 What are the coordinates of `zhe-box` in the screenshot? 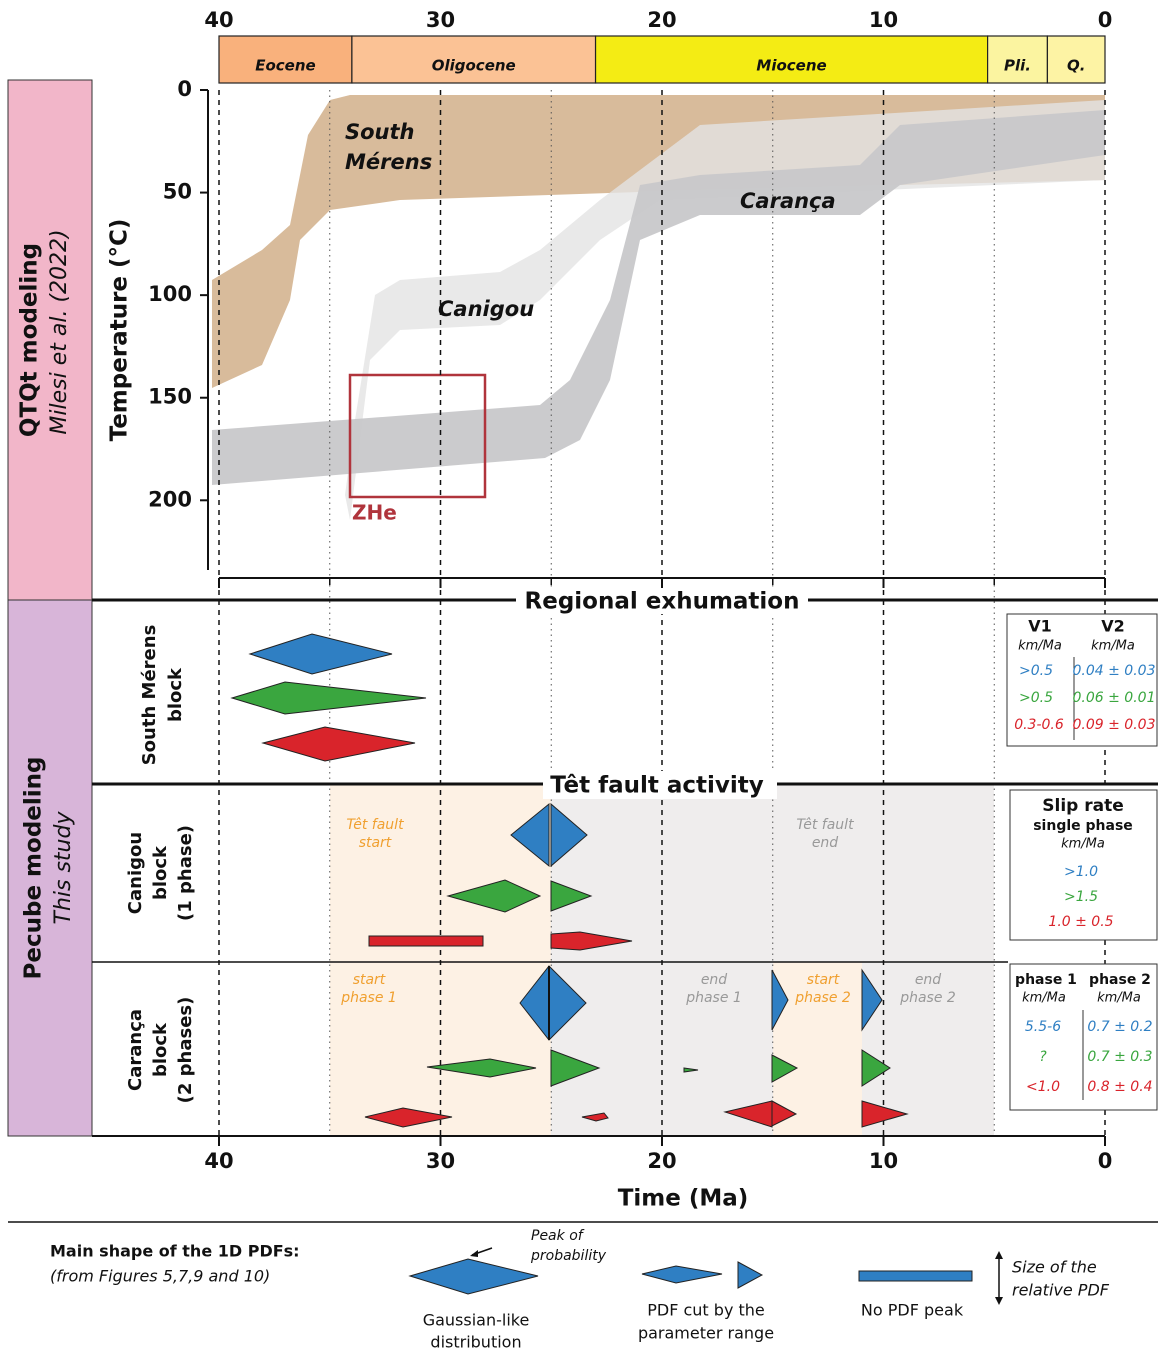 It's located at (417, 436).